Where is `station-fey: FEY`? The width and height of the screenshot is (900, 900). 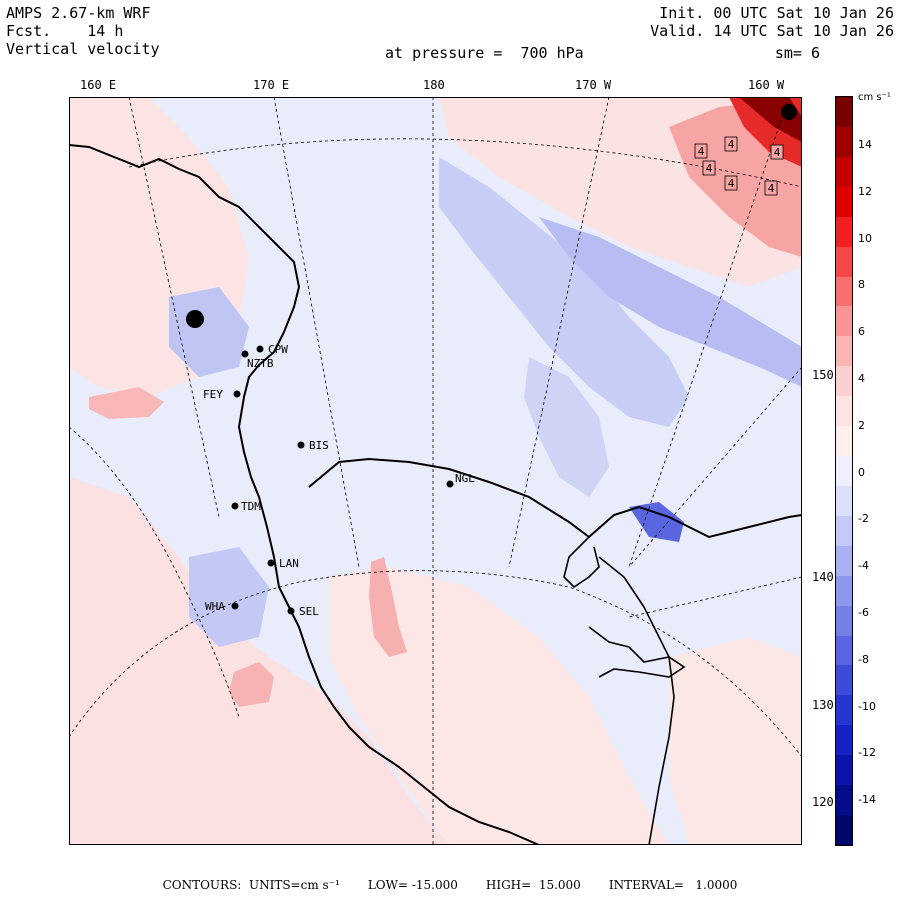 station-fey: FEY is located at coordinates (222, 394).